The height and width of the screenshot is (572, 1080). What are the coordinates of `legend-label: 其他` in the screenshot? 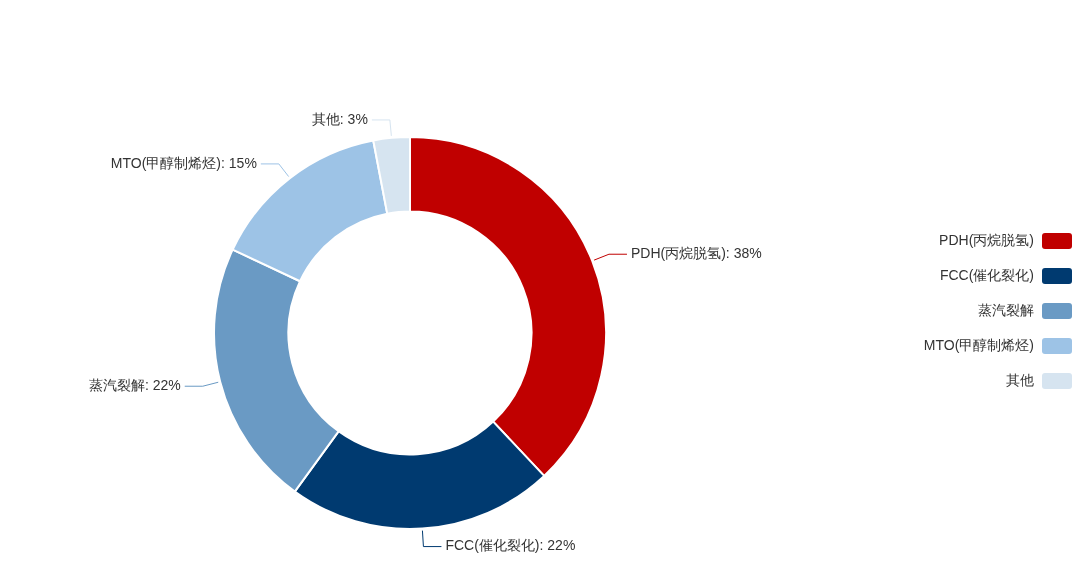 It's located at (1020, 381).